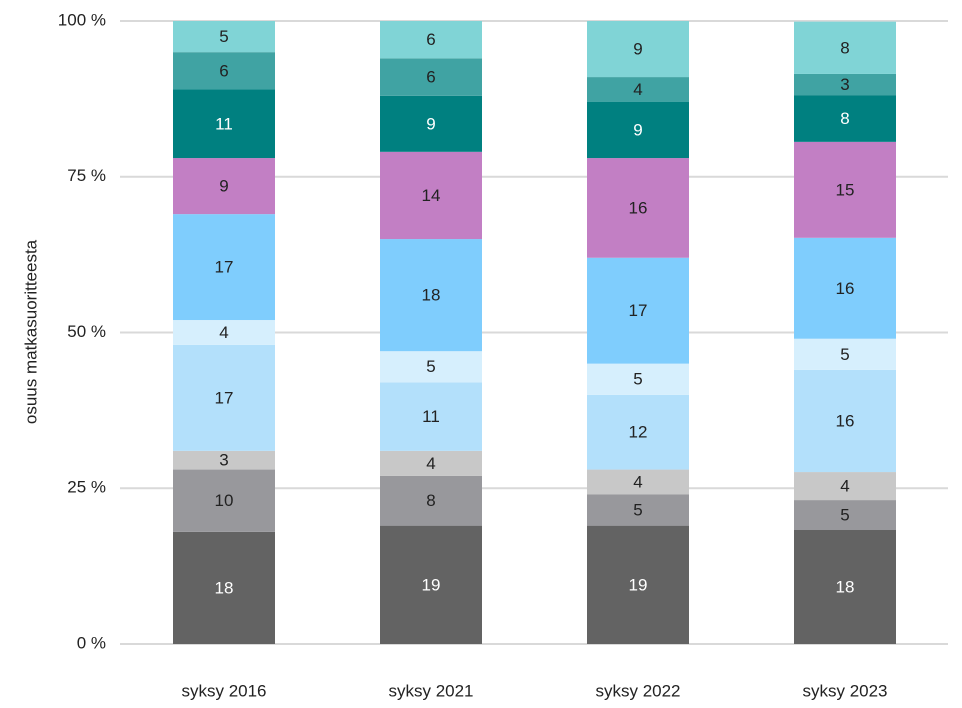  I want to click on y-tick-label: 100 %, so click(82, 19).